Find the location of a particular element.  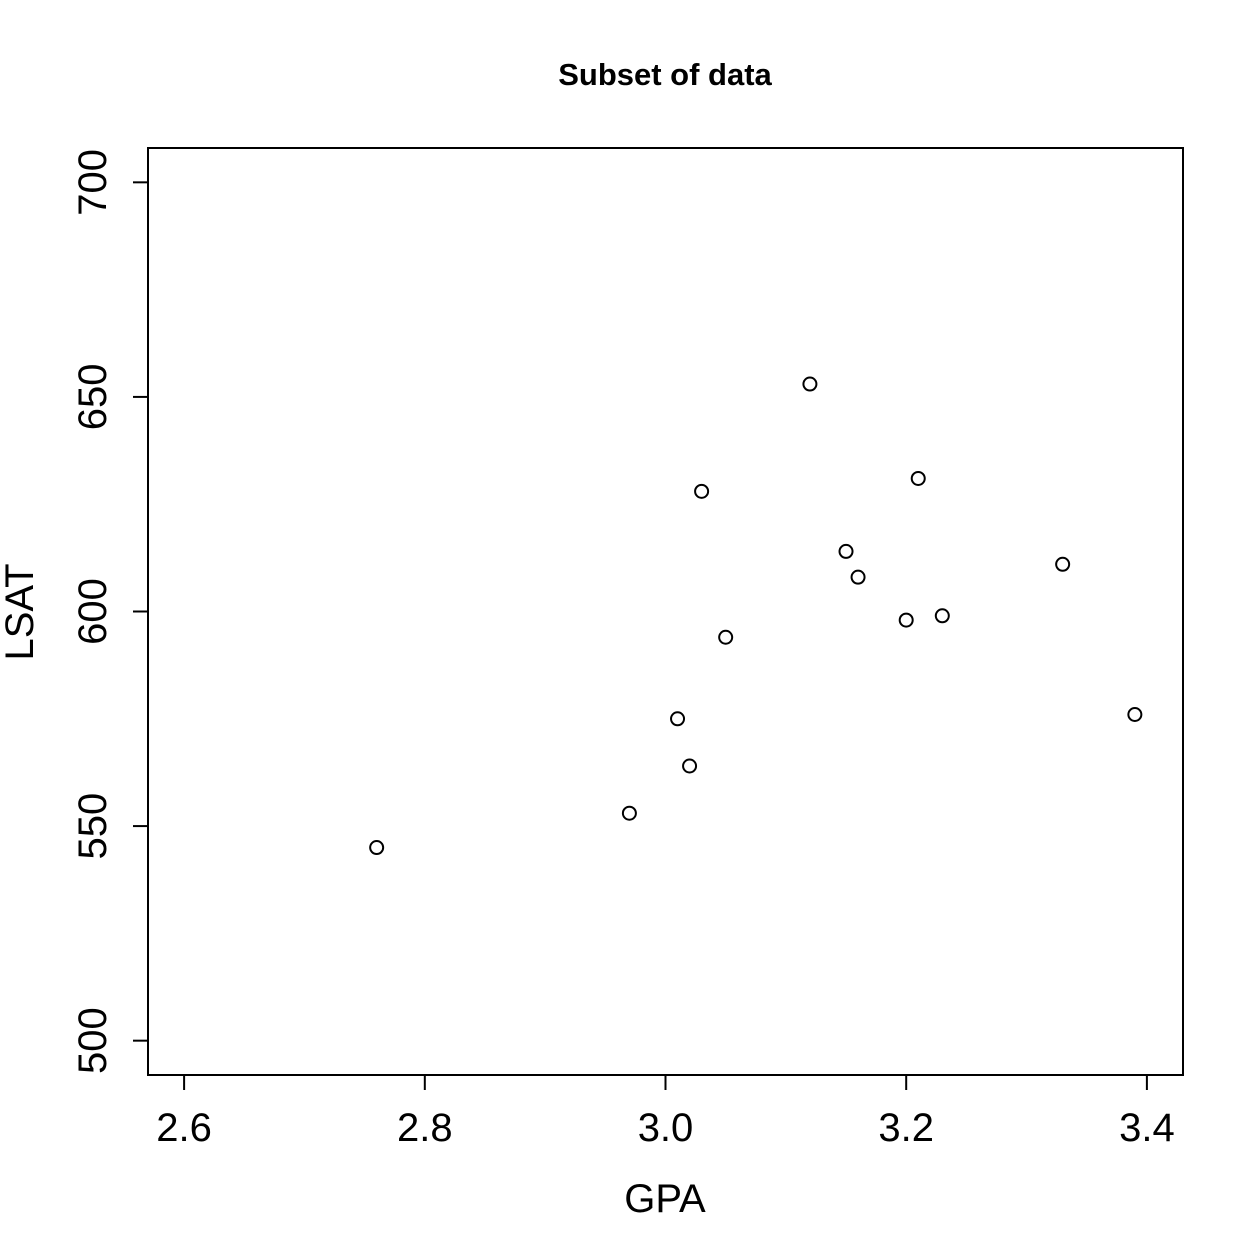

y-tick-label: 500 is located at coordinates (93, 1040).